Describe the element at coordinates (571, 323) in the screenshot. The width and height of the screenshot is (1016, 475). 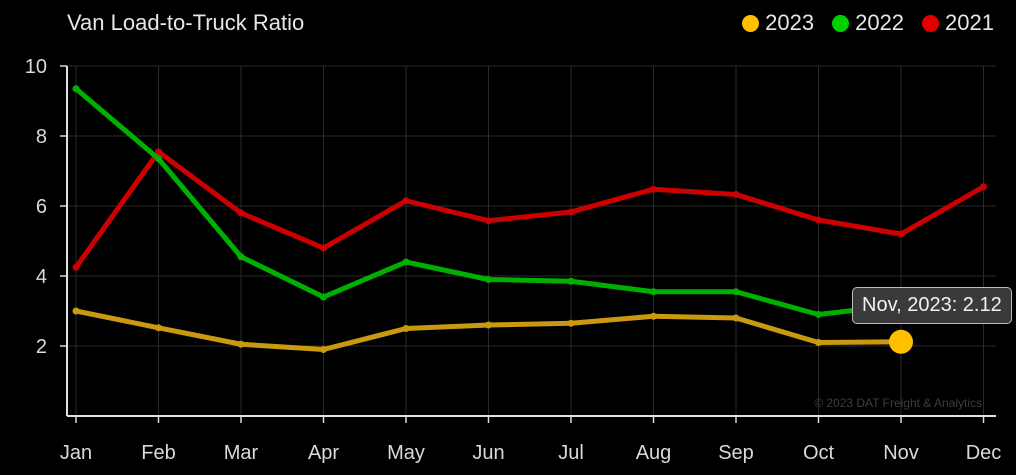
I see `data-point-2023-Jul` at that location.